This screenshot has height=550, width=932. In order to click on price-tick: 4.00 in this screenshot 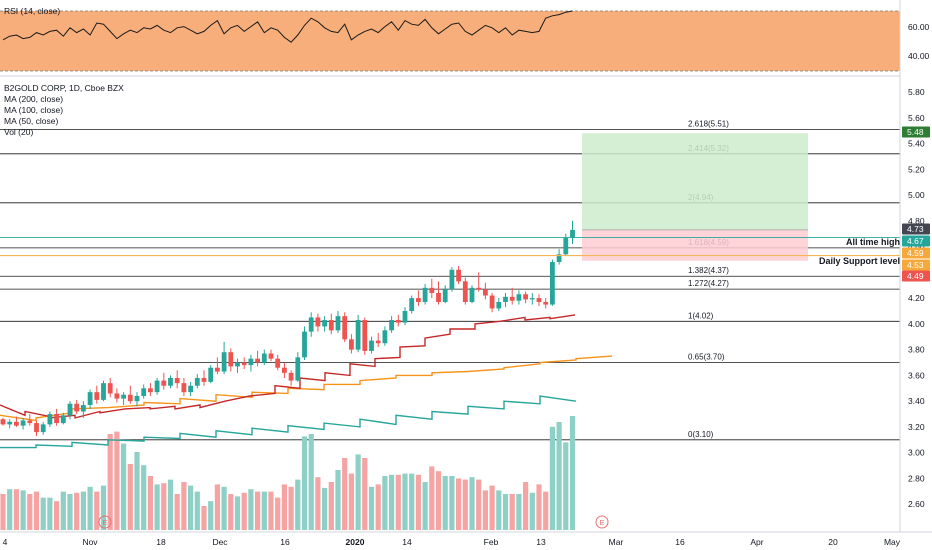, I will do `click(916, 324)`.